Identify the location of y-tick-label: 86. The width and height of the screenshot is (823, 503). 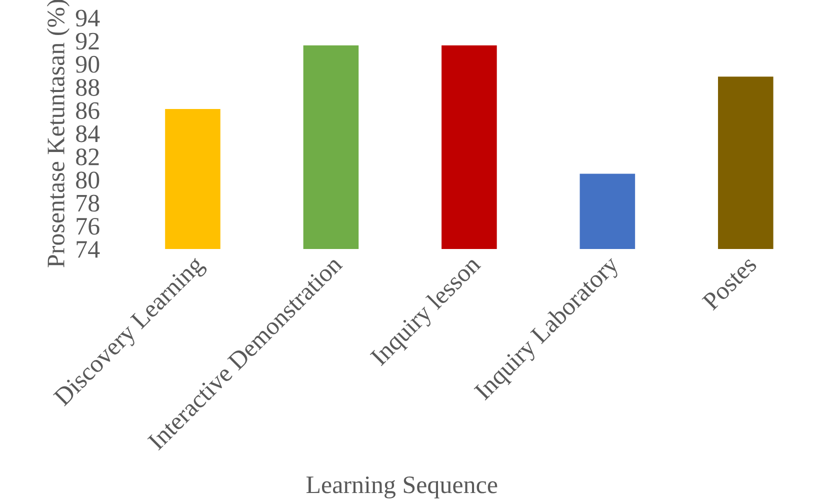
(88, 111).